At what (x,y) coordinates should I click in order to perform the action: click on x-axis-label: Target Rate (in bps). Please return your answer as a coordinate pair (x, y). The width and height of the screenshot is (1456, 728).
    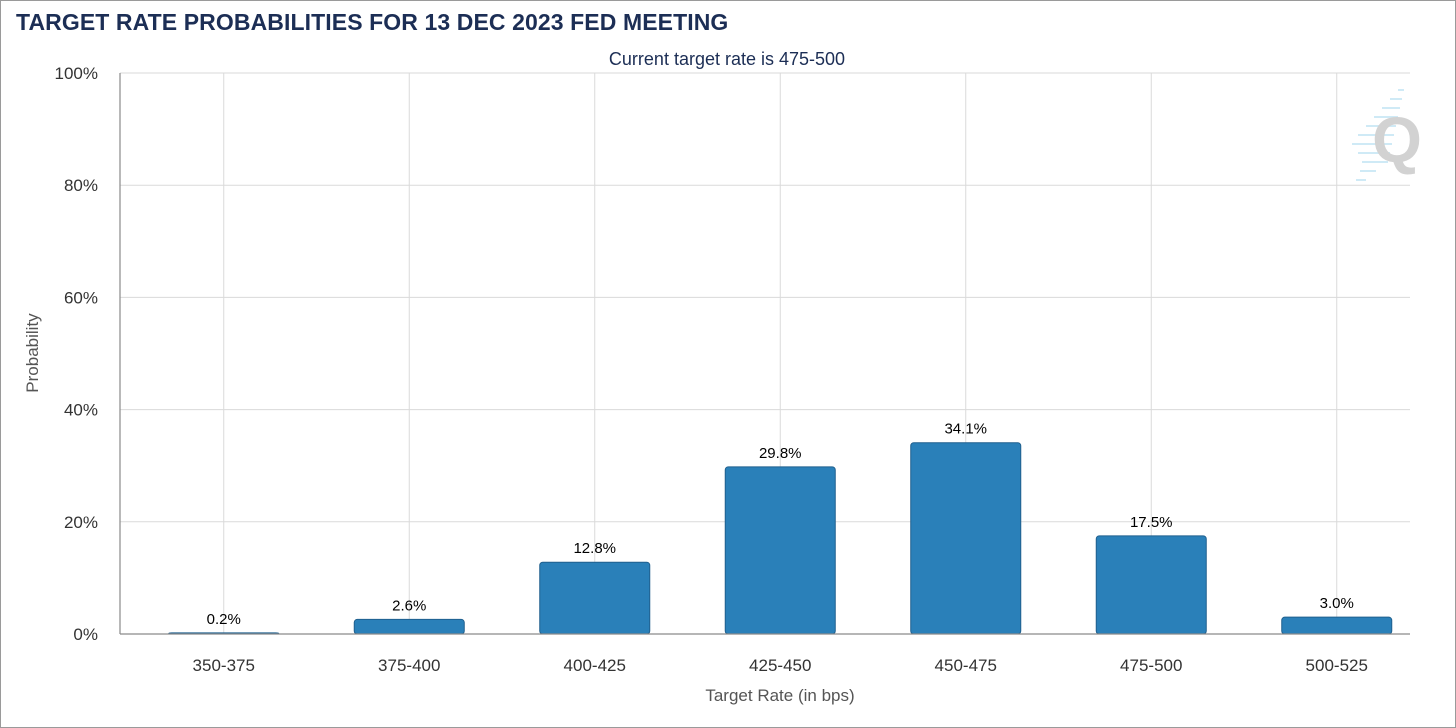
    Looking at the image, I should click on (779, 695).